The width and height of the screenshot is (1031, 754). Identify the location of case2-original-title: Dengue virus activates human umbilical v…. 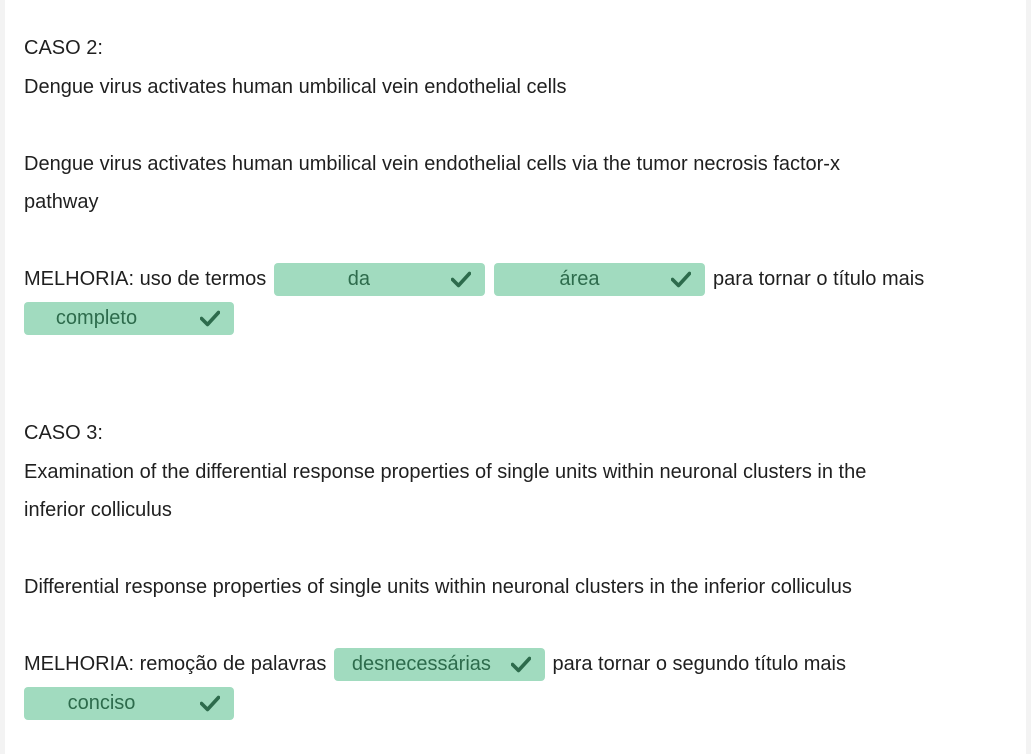
(295, 86).